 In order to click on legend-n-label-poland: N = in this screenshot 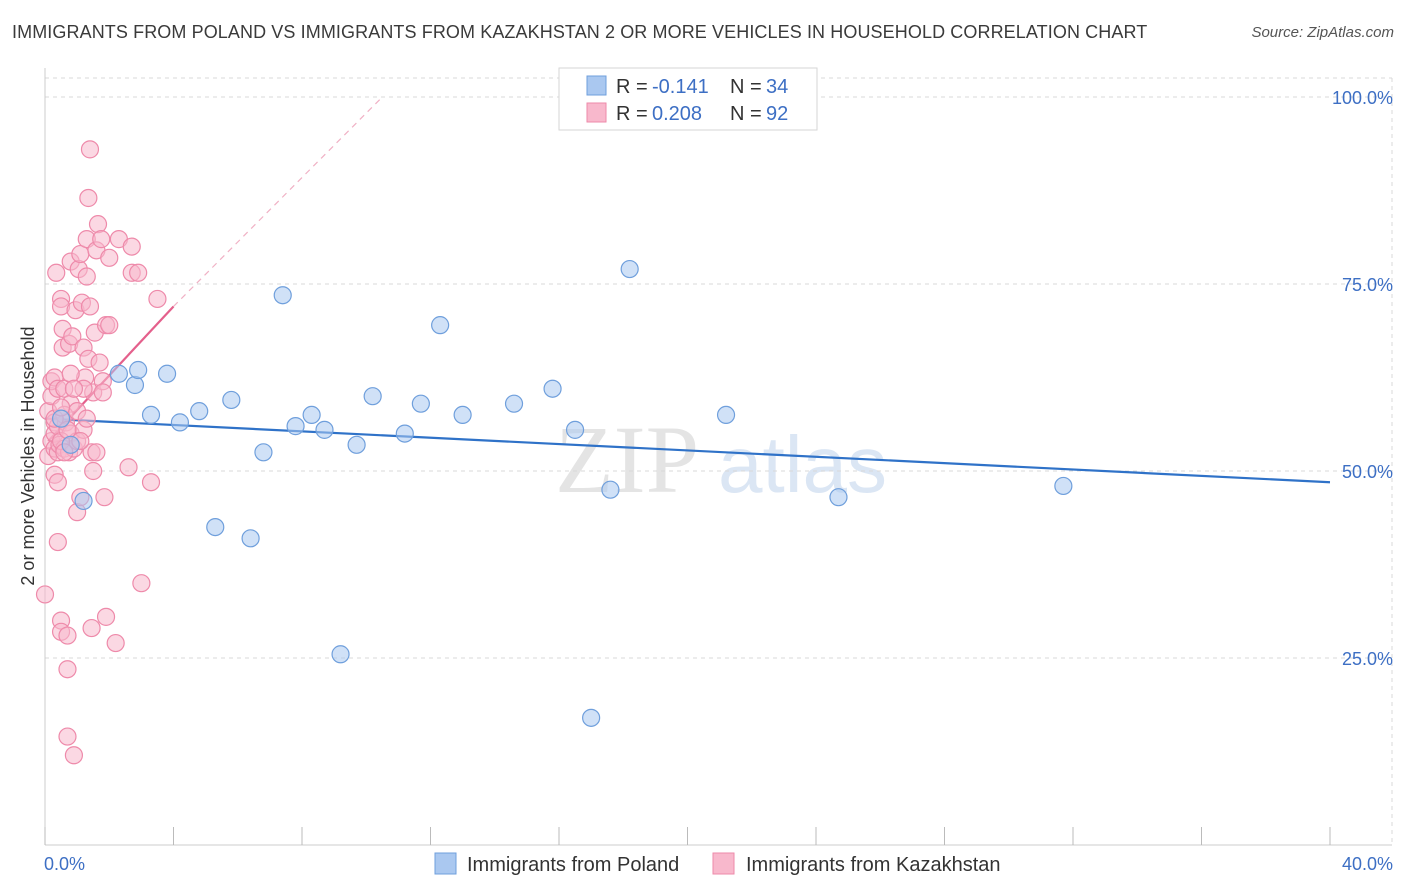, I will do `click(746, 87)`.